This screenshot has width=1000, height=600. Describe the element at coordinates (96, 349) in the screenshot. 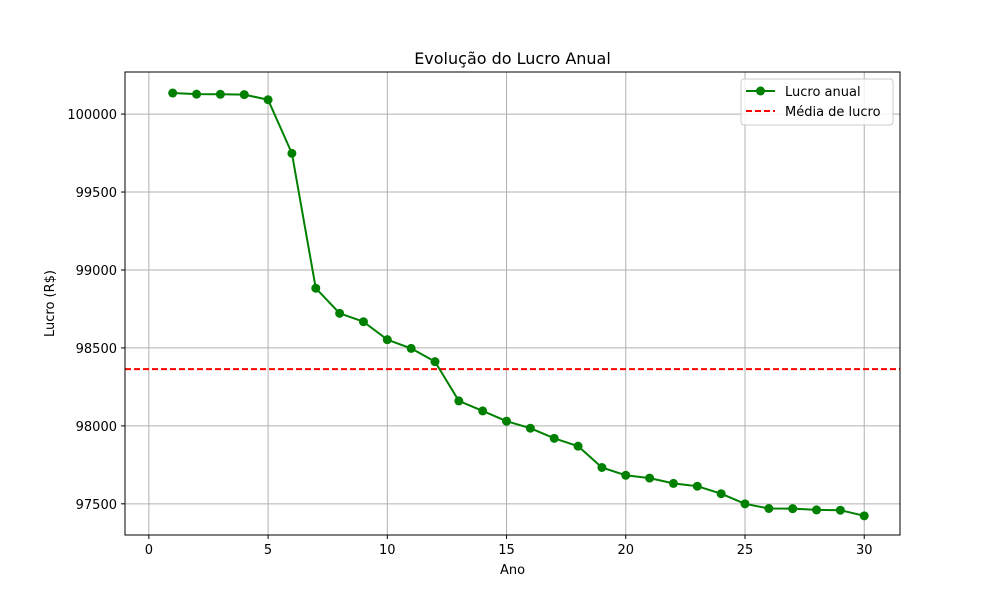

I see `y-tick-label: 98500` at that location.